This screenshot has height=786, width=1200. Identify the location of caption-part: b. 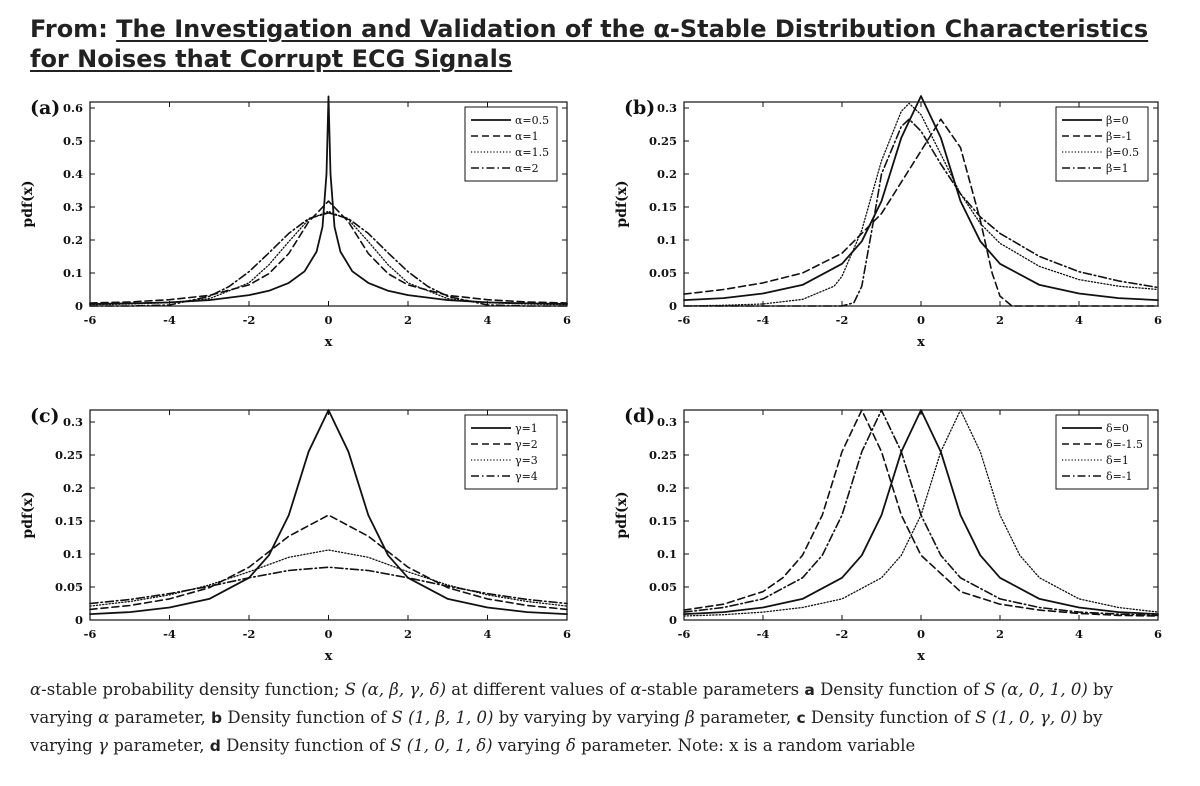
(217, 718).